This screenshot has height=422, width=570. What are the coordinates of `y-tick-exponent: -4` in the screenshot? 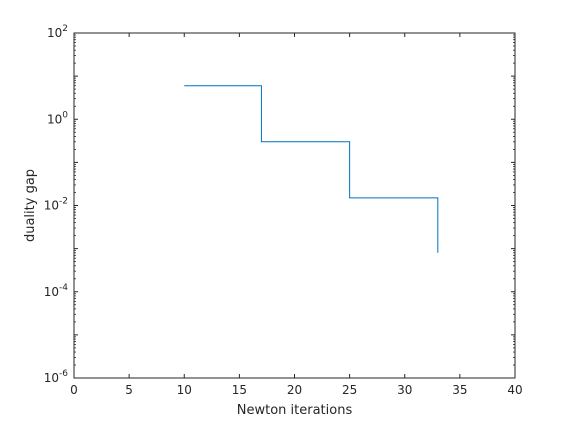 It's located at (63, 288).